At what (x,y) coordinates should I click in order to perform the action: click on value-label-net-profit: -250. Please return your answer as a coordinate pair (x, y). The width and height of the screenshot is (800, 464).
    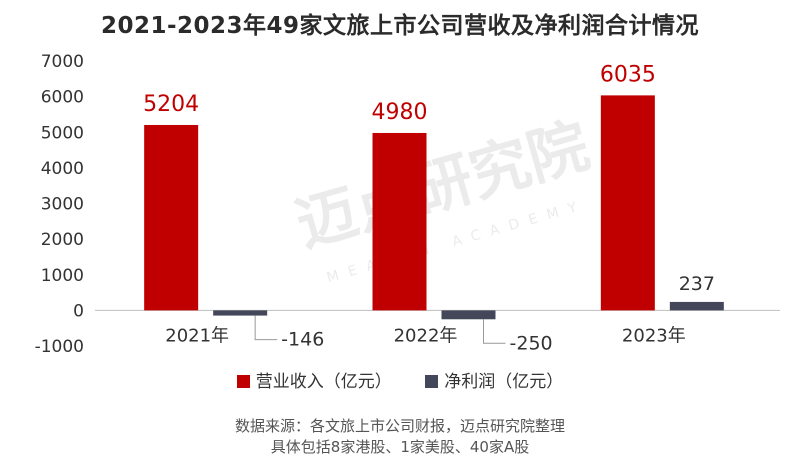
    Looking at the image, I should click on (531, 343).